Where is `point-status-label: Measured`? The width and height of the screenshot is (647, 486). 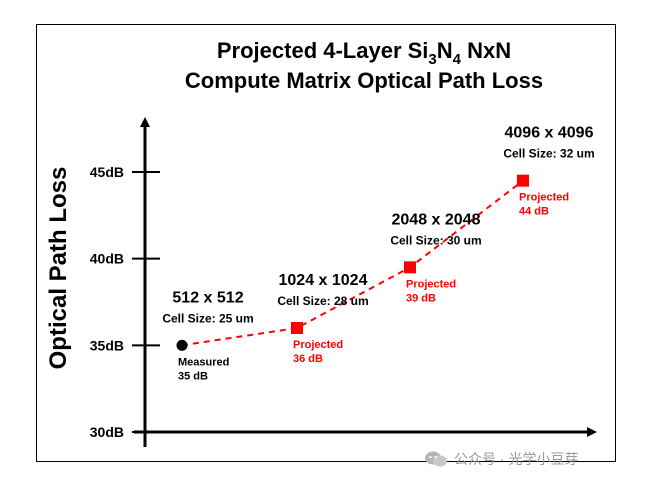 point-status-label: Measured is located at coordinates (203, 362).